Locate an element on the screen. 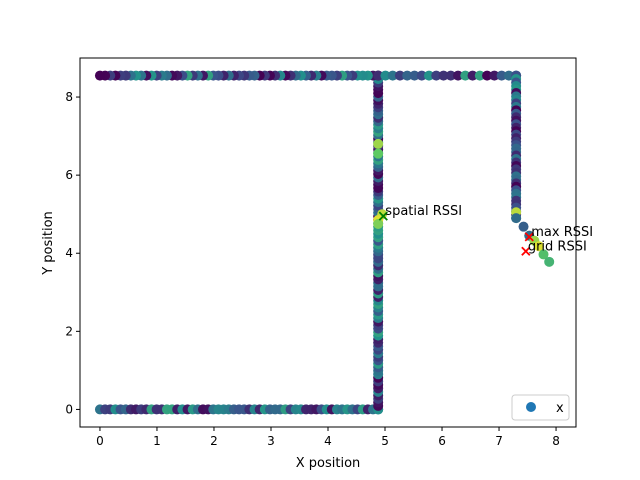 The image size is (640, 480). legend-marker is located at coordinates (531, 407).